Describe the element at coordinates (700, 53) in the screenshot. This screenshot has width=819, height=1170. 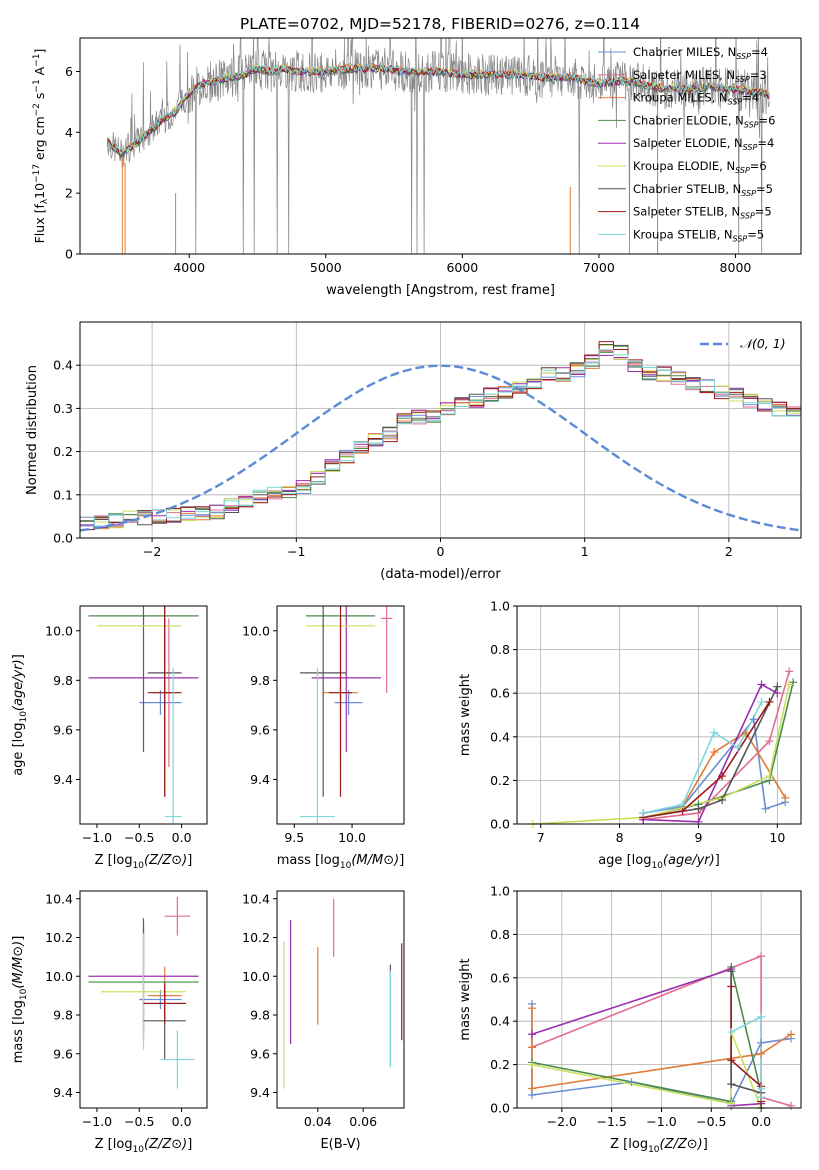
I see `legend-label: Chabrier MILES, NSSP=4` at that location.